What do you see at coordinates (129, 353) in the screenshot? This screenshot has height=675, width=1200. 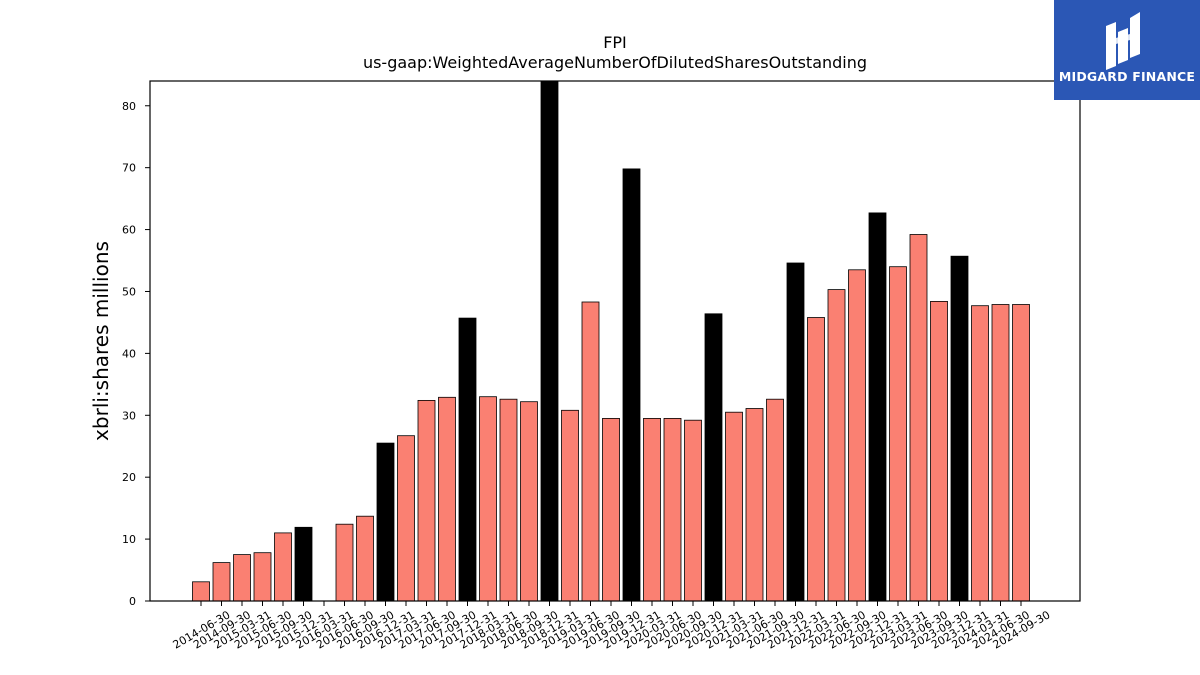 I see `y-tick-label: 40` at bounding box center [129, 353].